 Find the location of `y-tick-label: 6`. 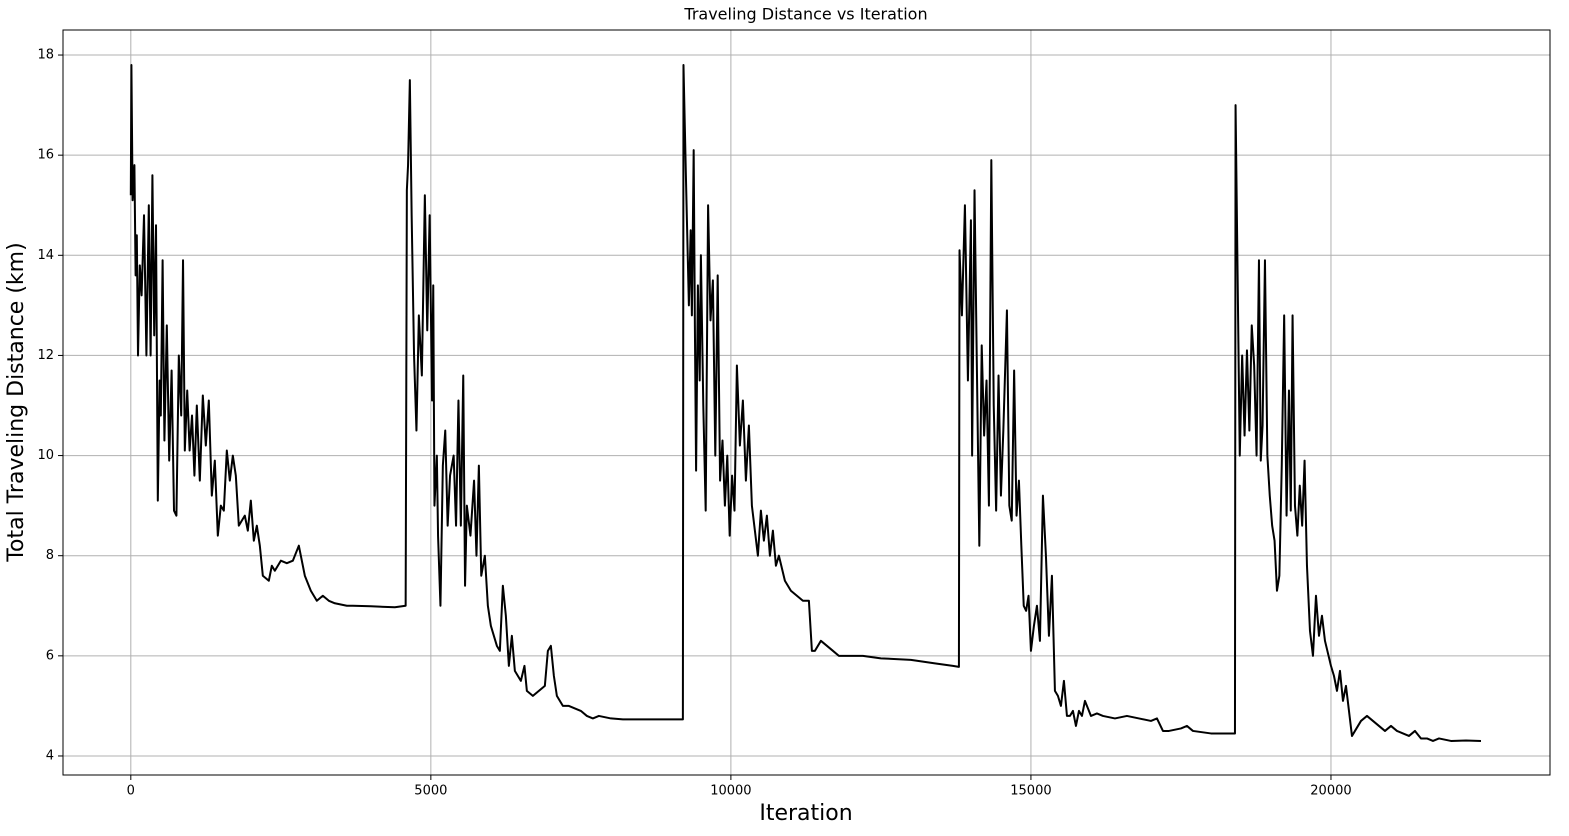

y-tick-label: 6 is located at coordinates (50, 655).